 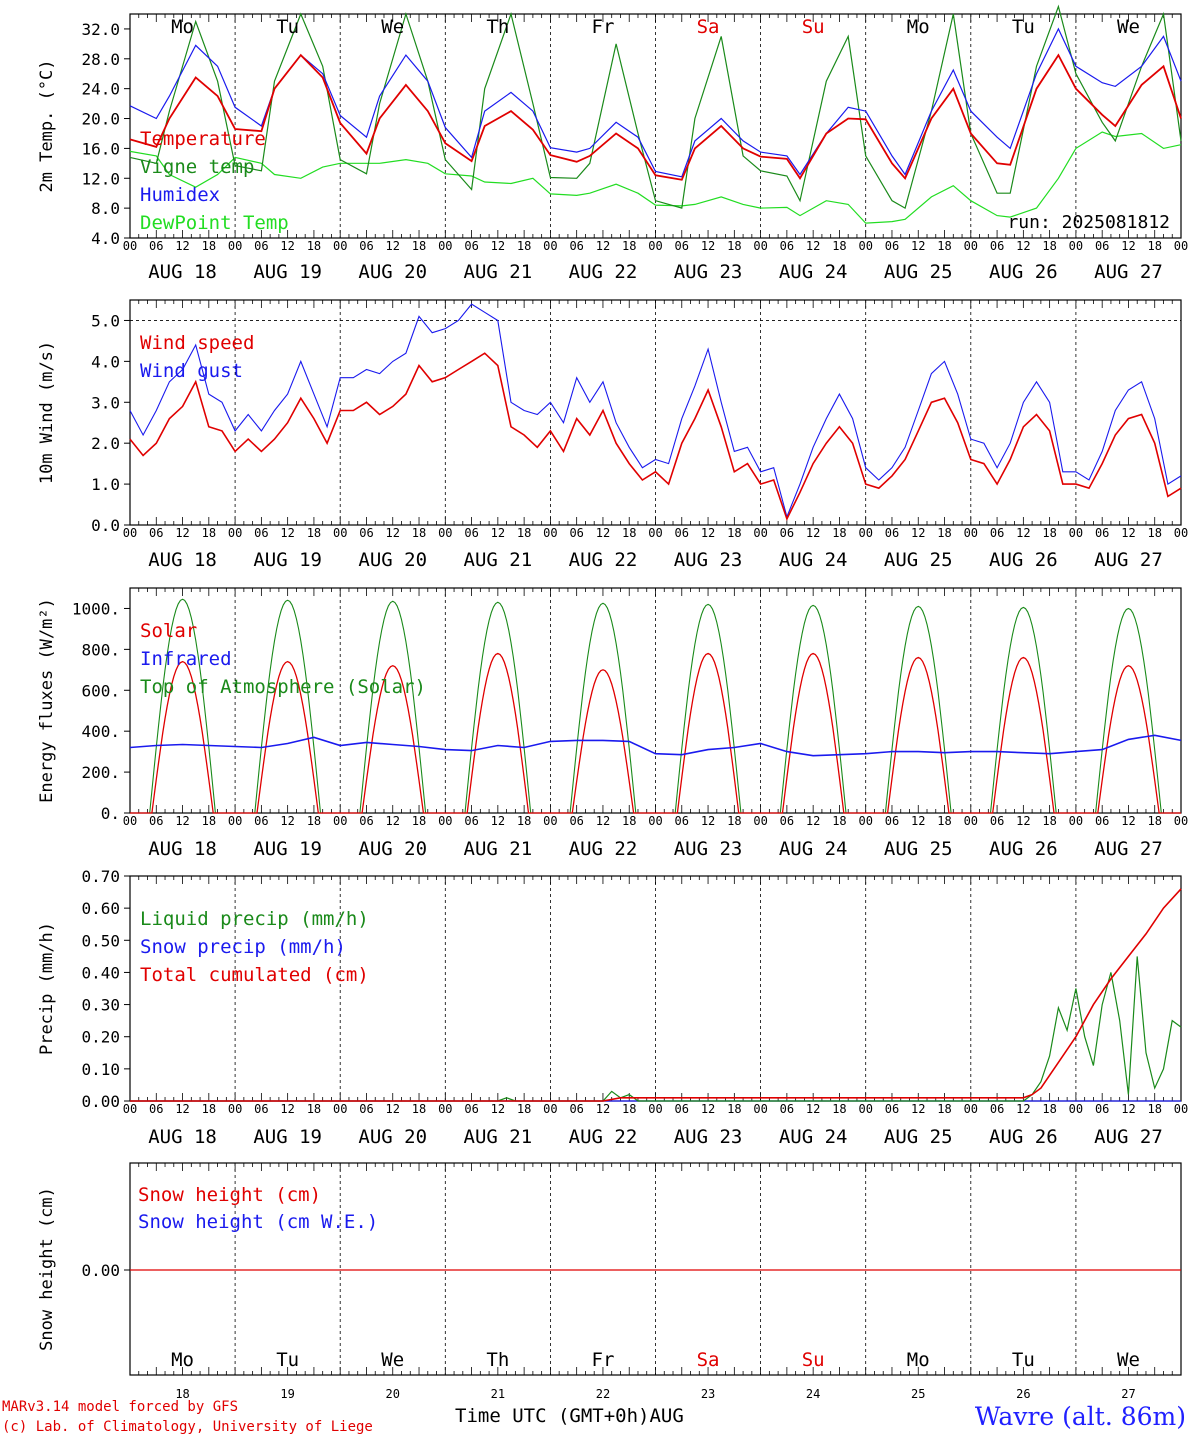 What do you see at coordinates (603, 560) in the screenshot?
I see `date-label: AUG 22` at bounding box center [603, 560].